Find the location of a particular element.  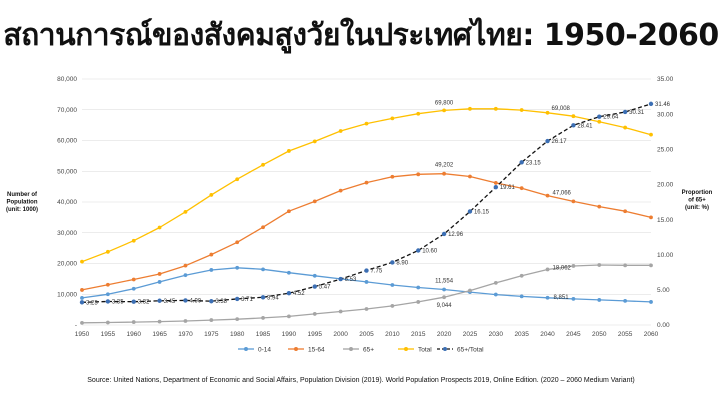

x-tick-label: 2005 is located at coordinates (366, 334).